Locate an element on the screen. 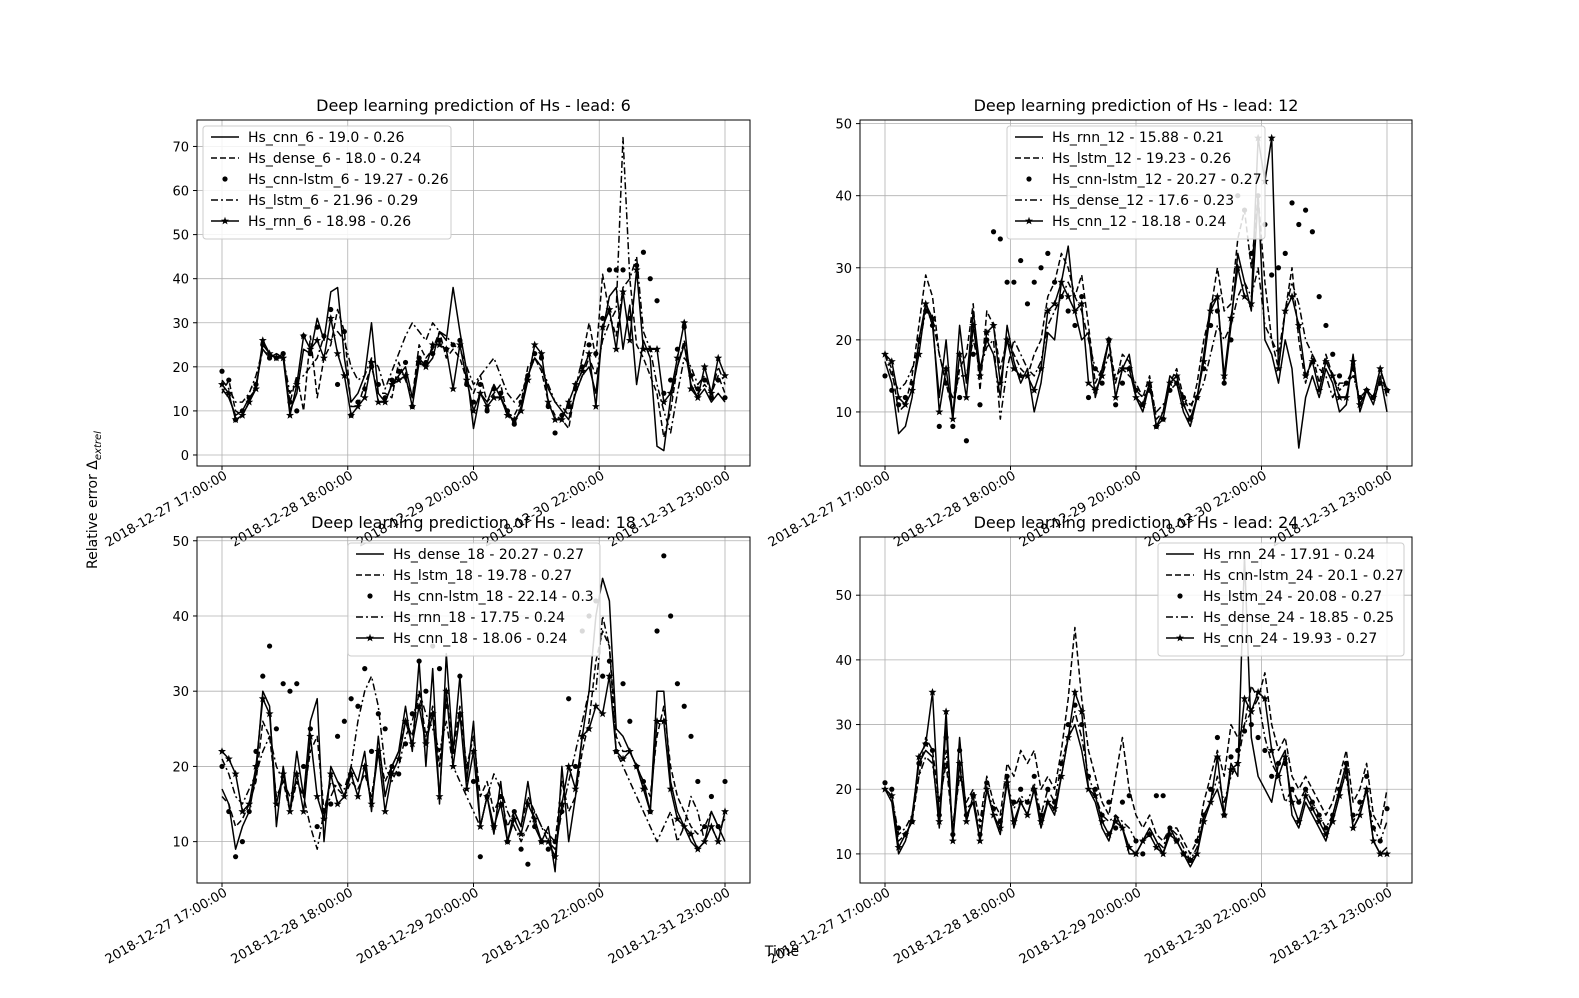  y-tick-label: 50 is located at coordinates (843, 125).